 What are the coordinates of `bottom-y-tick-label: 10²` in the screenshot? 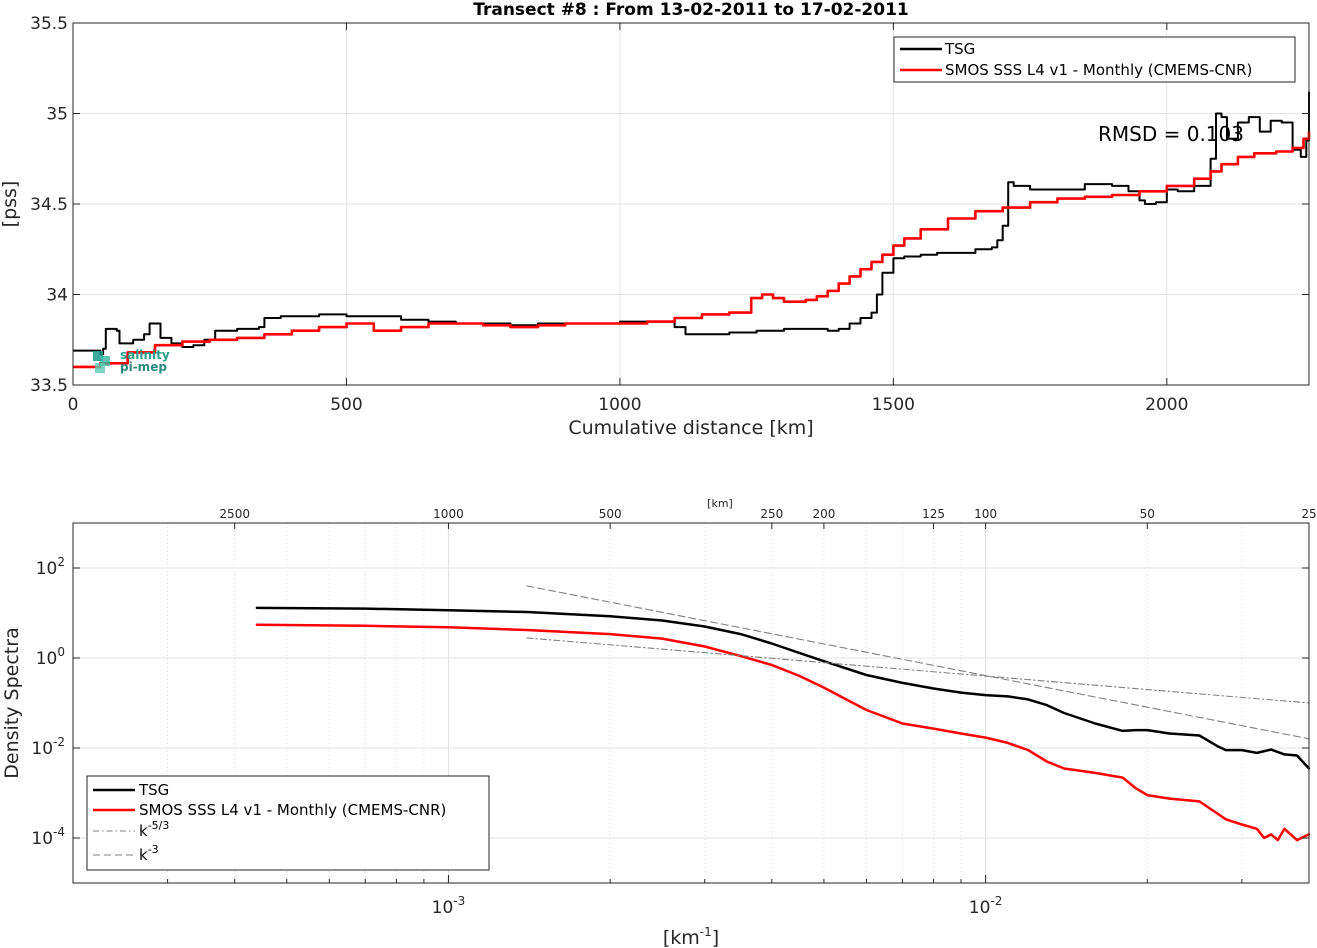 It's located at (50, 567).